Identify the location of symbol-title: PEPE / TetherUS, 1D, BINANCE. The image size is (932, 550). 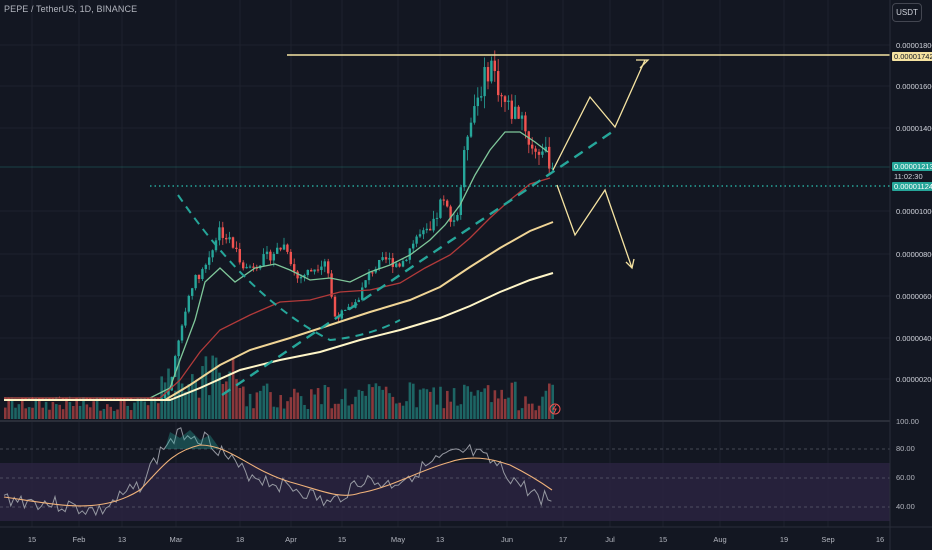
(71, 9).